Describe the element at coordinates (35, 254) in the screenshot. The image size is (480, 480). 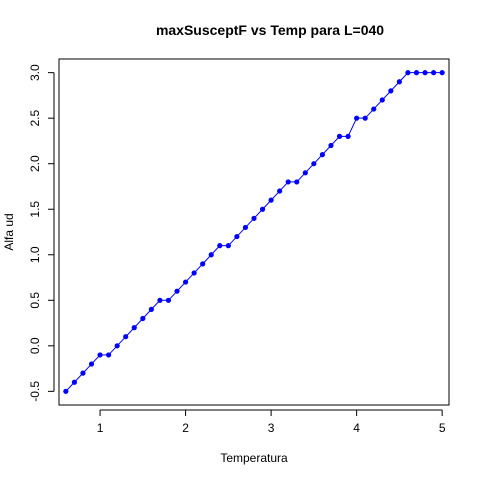
I see `y-tick-label: 1.0` at that location.